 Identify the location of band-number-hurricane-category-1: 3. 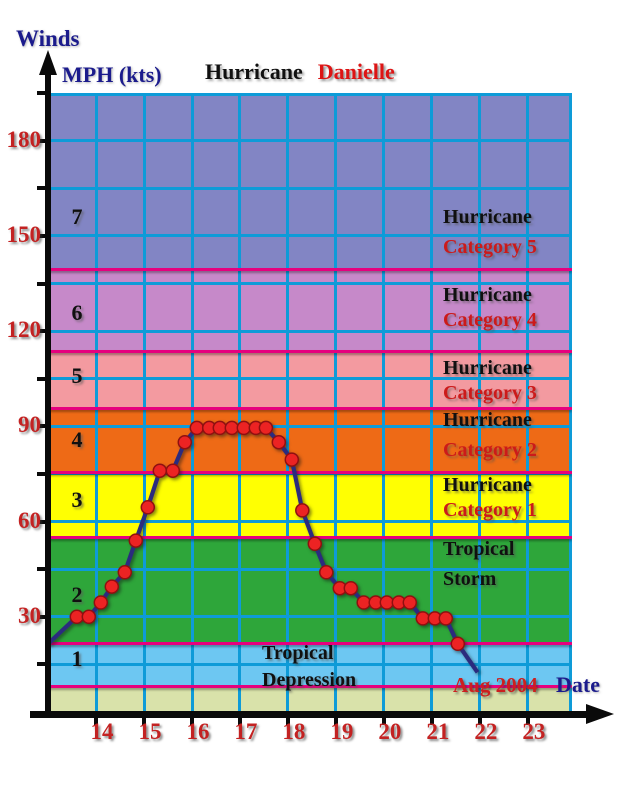
(77, 499).